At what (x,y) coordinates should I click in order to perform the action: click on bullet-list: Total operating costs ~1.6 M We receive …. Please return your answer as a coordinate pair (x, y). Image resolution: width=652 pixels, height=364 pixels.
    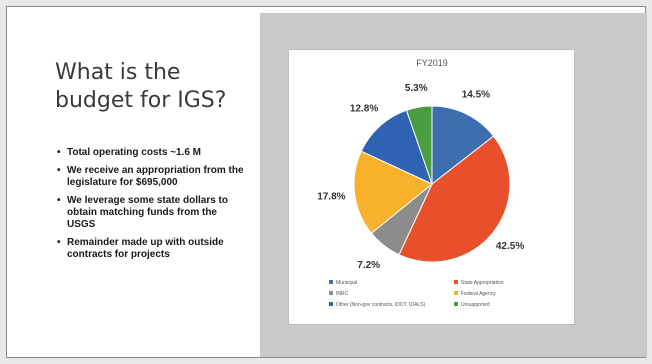
    Looking at the image, I should click on (152, 207).